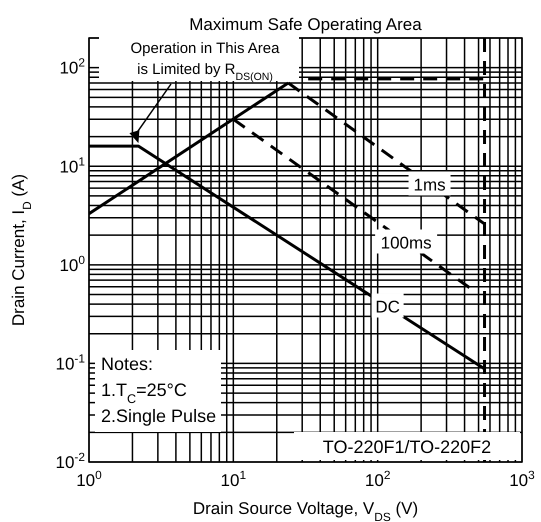 This screenshot has width=541, height=522. Describe the element at coordinates (144, 393) in the screenshot. I see `annotation: 1.T$_{C}$=25°C` at that location.